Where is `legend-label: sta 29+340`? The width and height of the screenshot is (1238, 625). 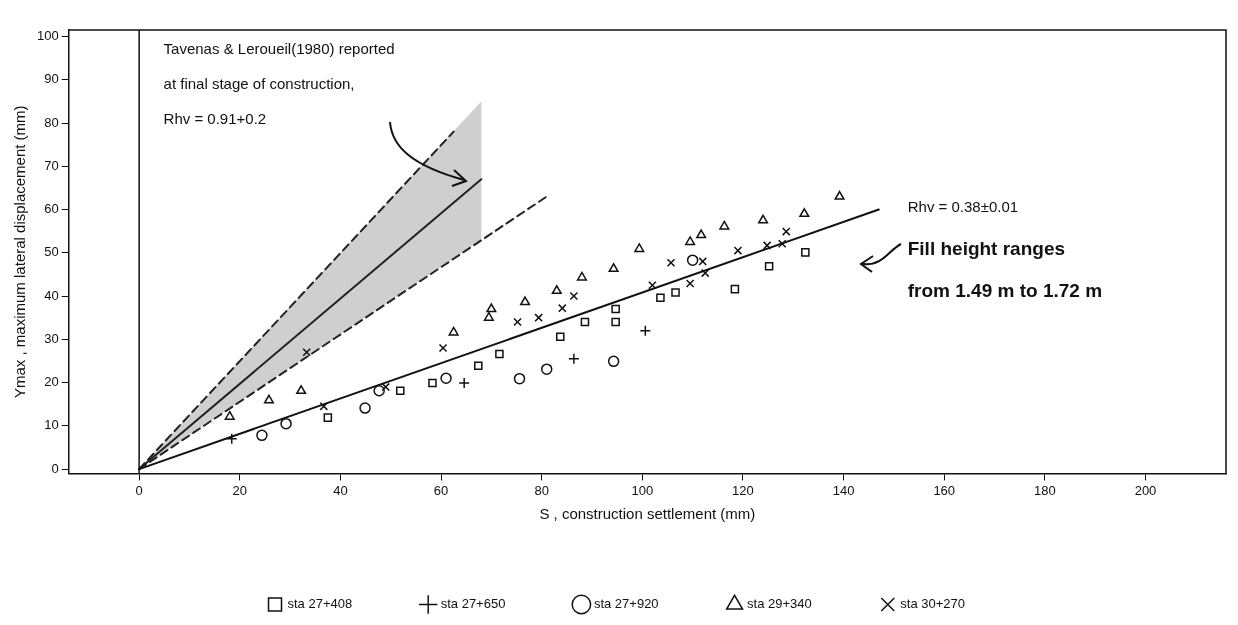
legend-label: sta 29+340 is located at coordinates (779, 604).